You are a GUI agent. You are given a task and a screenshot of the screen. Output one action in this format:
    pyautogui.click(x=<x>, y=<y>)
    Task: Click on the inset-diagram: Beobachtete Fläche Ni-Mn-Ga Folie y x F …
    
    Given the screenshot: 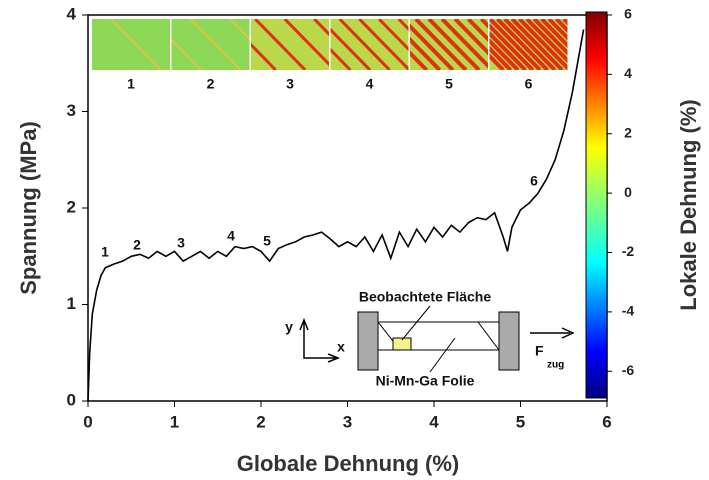 What is the action you would take?
    pyautogui.click(x=430, y=339)
    